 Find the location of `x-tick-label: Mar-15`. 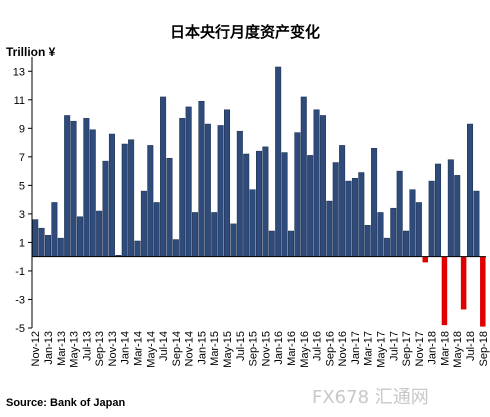

x-tick-label: Mar-15 is located at coordinates (215, 348).